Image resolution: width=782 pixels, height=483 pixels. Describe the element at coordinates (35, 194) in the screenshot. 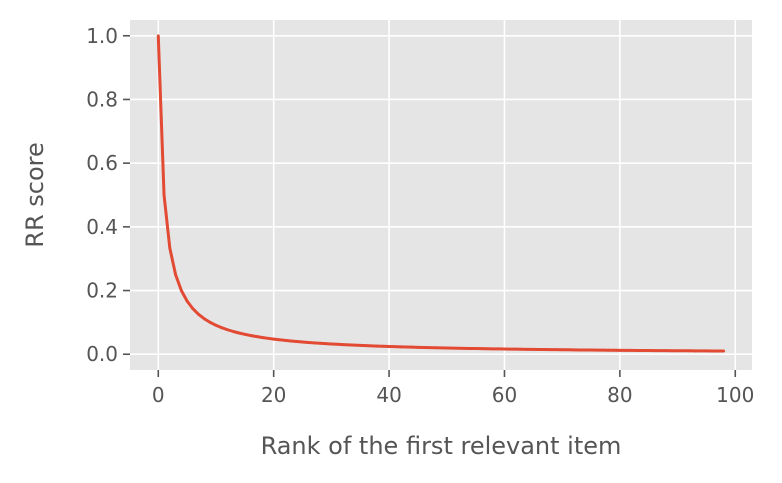

I see `y-axis-label: RR score` at that location.